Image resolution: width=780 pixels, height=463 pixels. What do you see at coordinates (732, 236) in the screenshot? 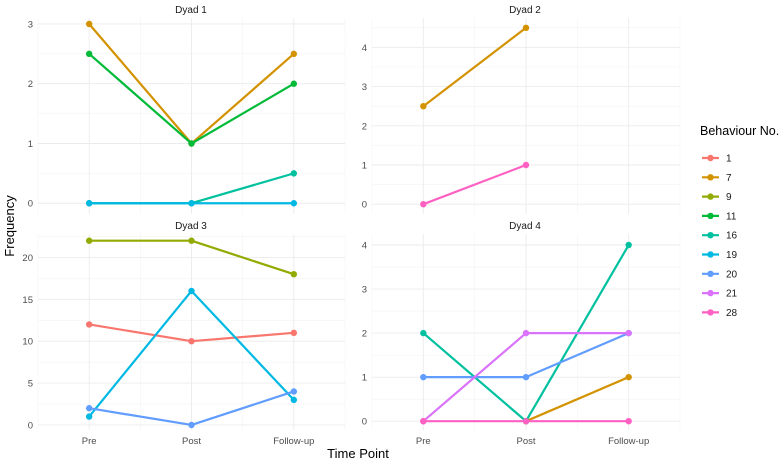
I see `legend-label: 16` at bounding box center [732, 236].